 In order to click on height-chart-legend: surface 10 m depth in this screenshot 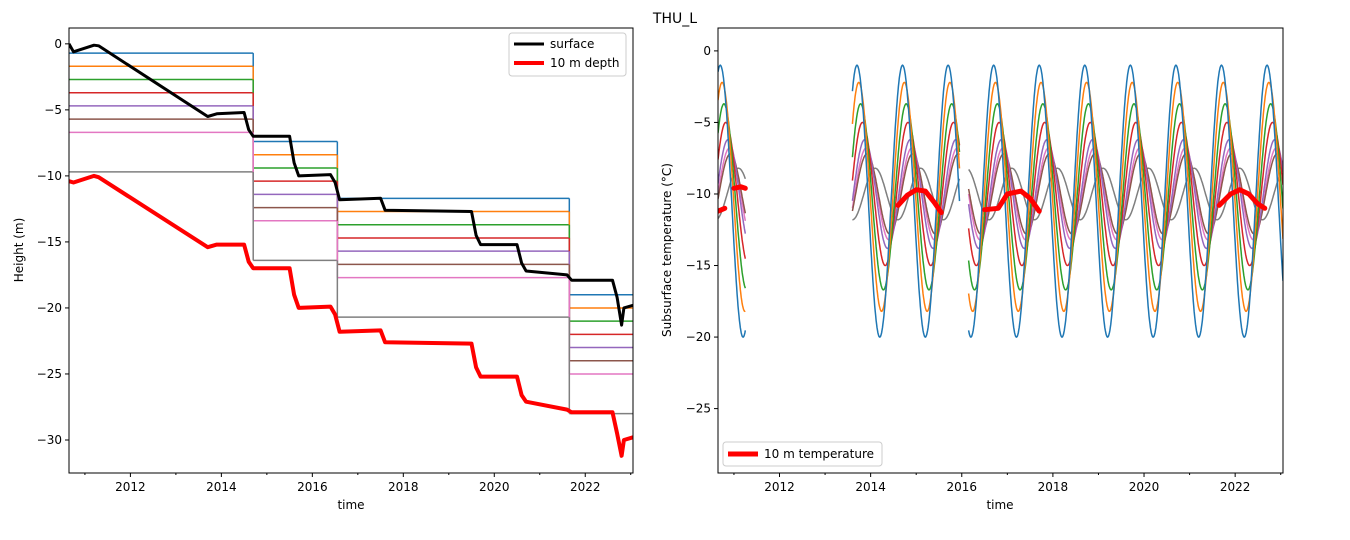, I will do `click(567, 54)`.